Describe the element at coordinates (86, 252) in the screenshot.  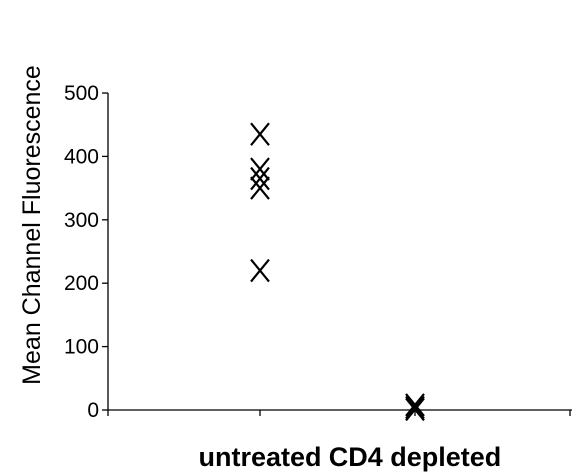
I see `y-axis: 0 100 200 300 400 500` at that location.